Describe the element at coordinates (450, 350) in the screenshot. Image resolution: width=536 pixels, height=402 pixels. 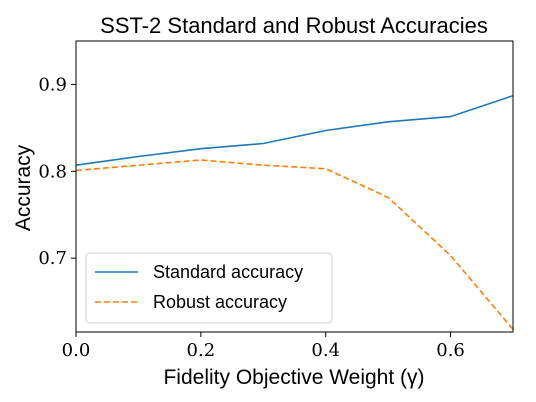
I see `x-tick-label: 0.6` at that location.